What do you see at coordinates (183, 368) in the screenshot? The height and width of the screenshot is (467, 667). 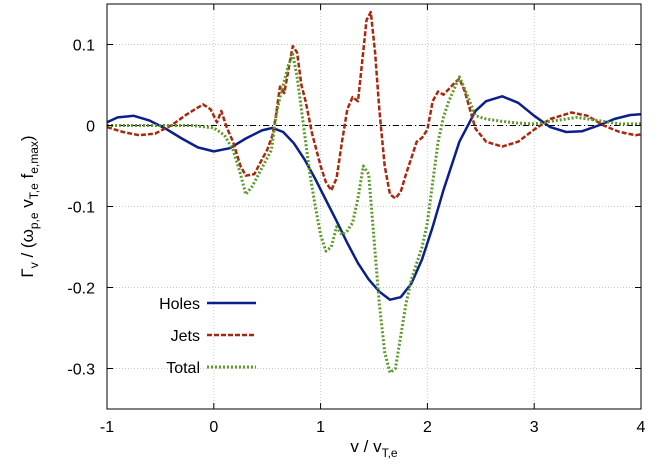 I see `legend-label: Total` at bounding box center [183, 368].